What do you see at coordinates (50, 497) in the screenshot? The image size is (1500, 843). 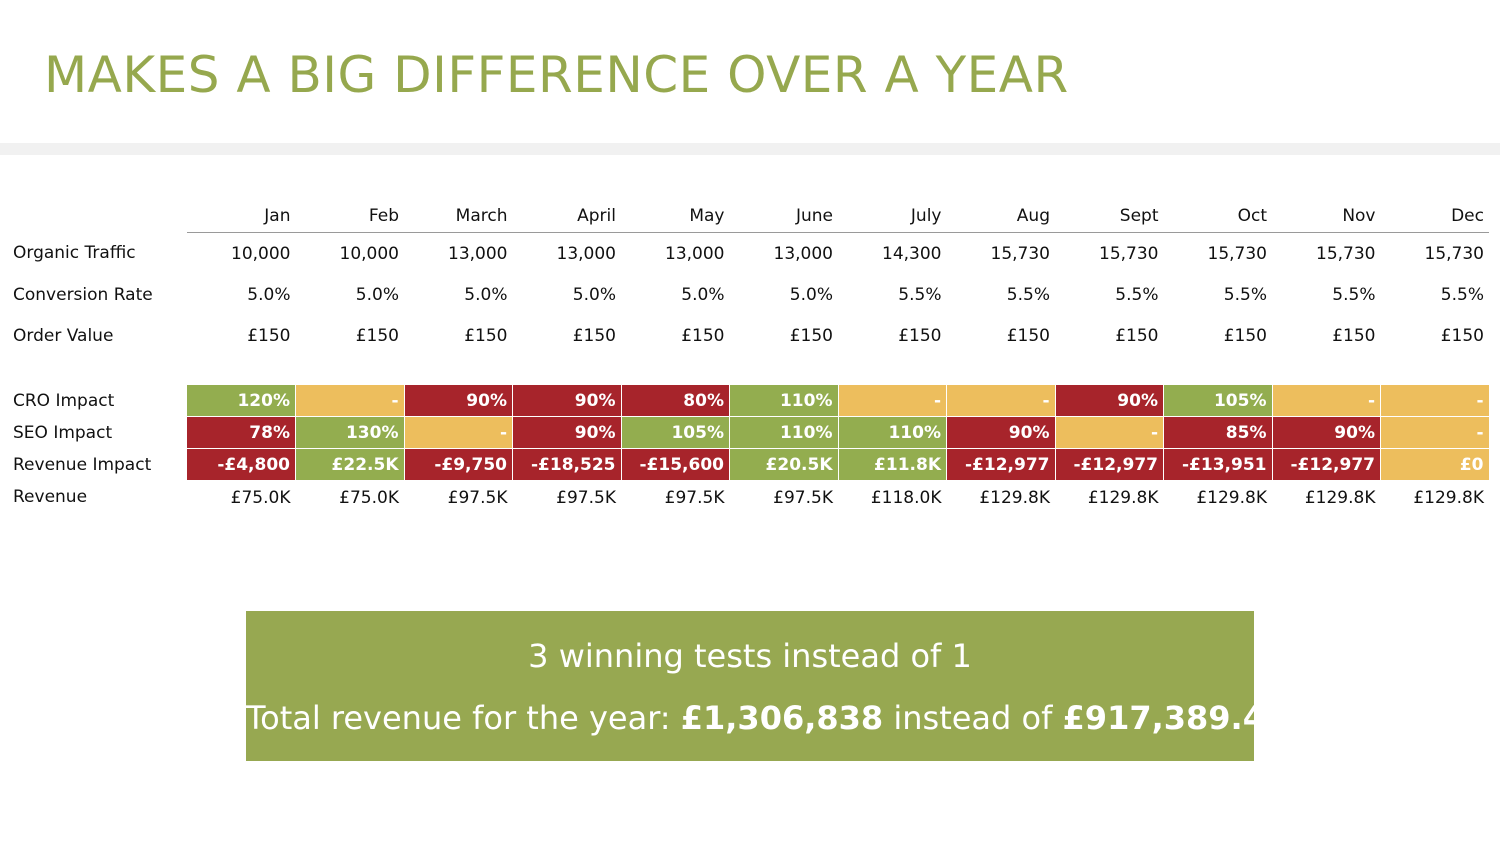 I see `row-label: Revenue` at bounding box center [50, 497].